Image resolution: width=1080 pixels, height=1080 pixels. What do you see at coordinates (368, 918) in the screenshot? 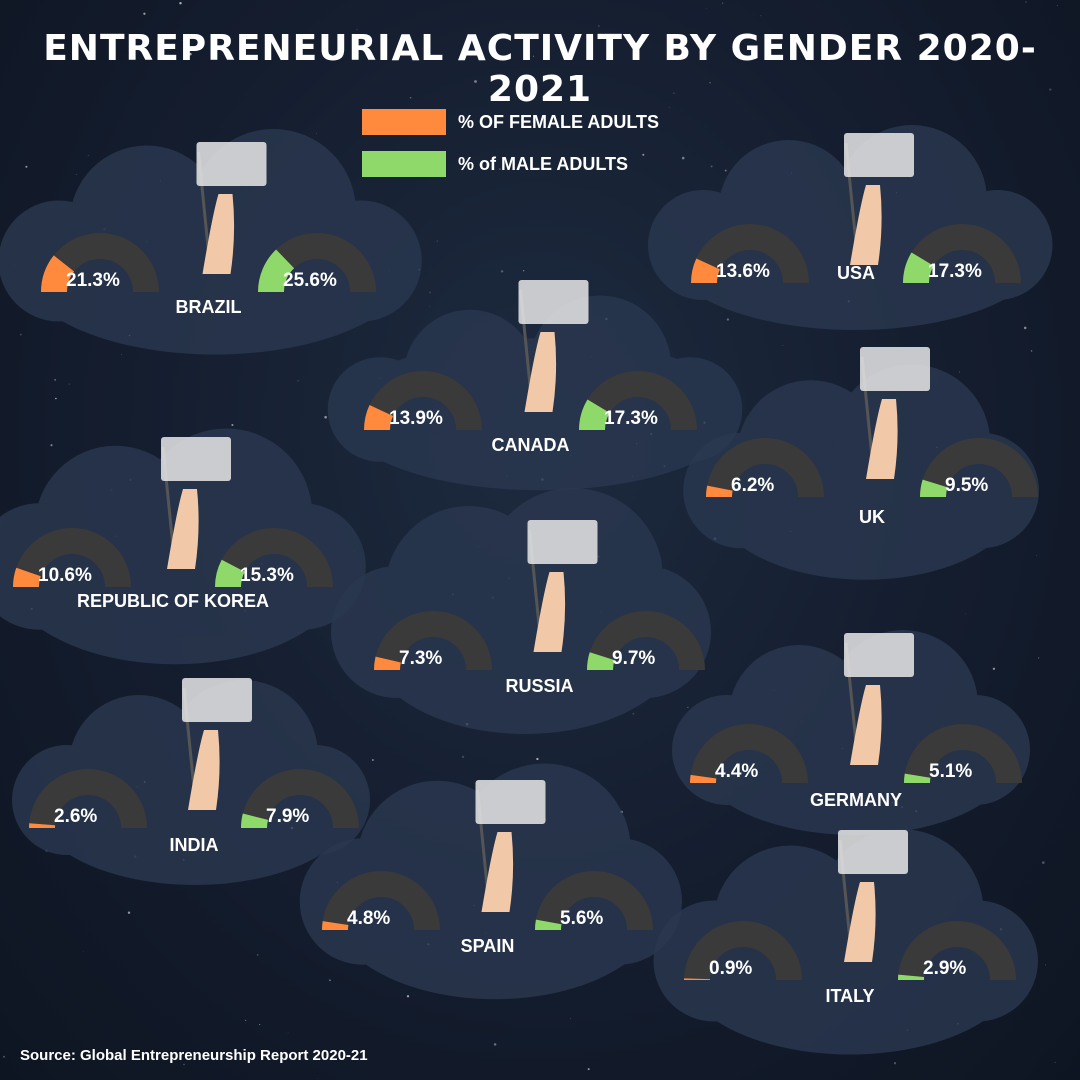
I see `female-value-label: 4.8%` at bounding box center [368, 918].